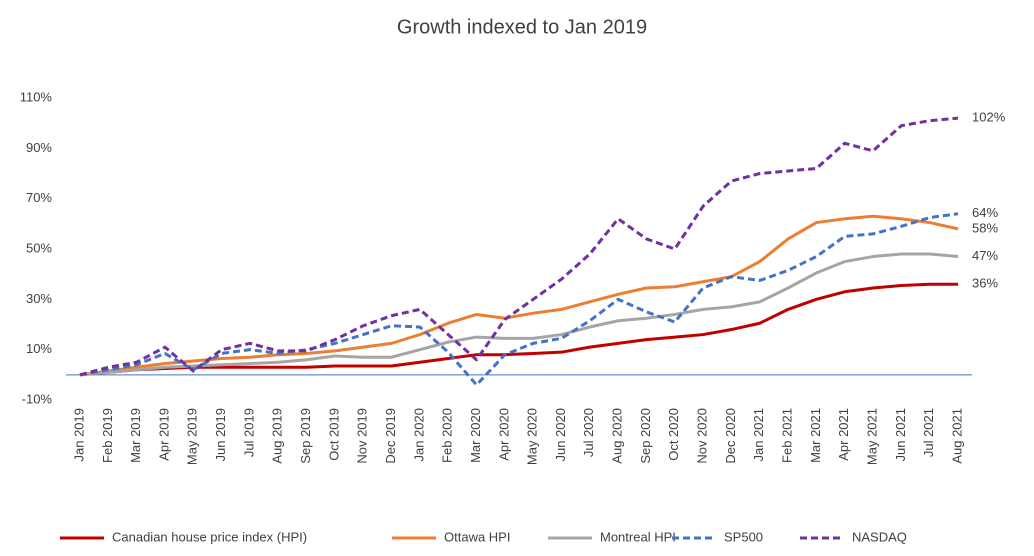 The width and height of the screenshot is (1034, 556). I want to click on x-tick-label: Jan 2020, so click(418, 435).